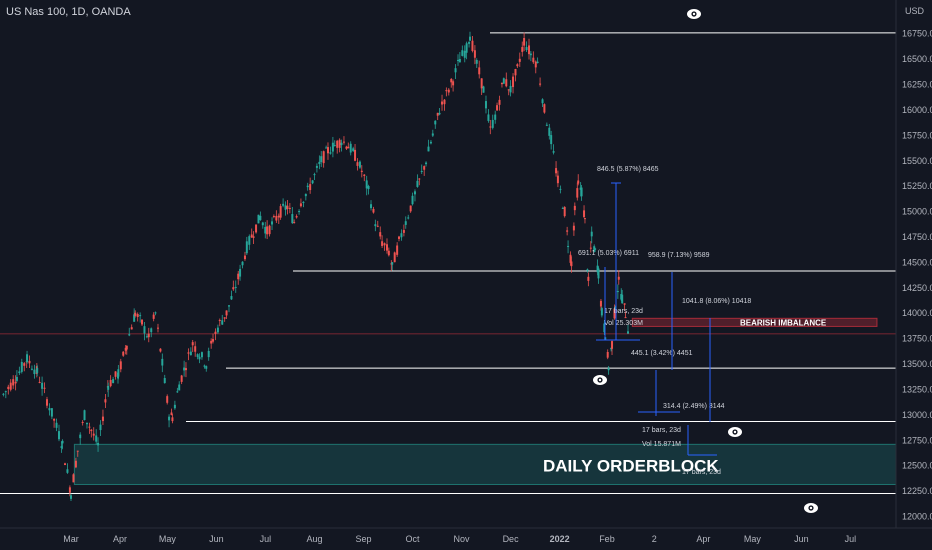 The image size is (932, 550). What do you see at coordinates (917, 415) in the screenshot?
I see `y-tick-label: 13000.0` at bounding box center [917, 415].